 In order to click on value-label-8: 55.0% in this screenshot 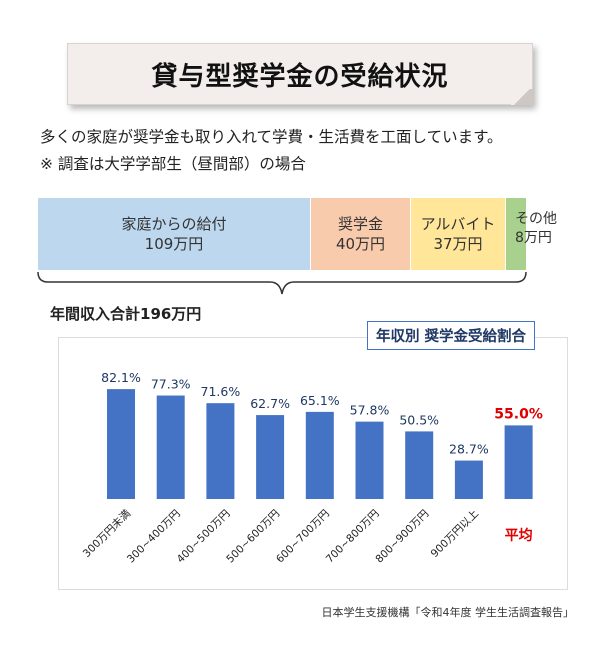, I will do `click(518, 414)`.